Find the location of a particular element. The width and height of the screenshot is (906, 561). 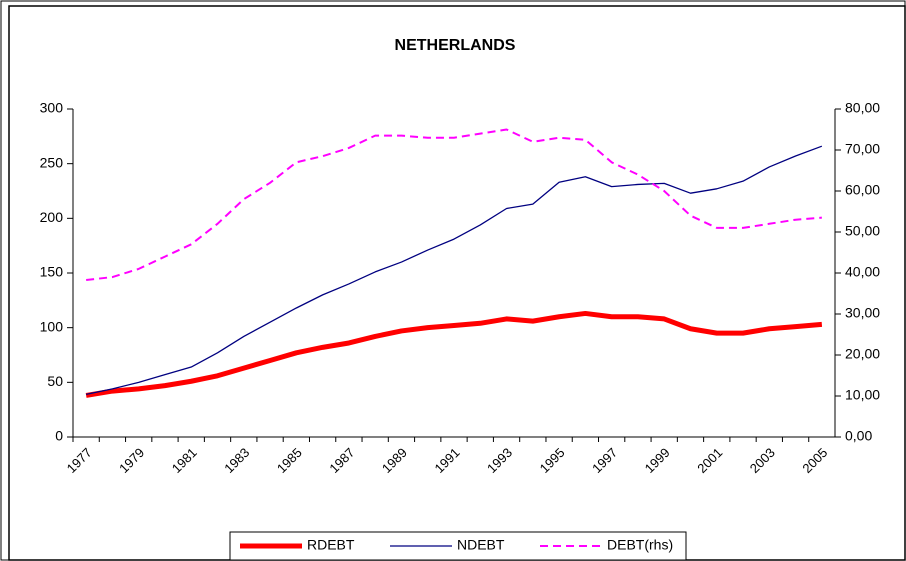

y2-tick-label: 10,00 is located at coordinates (862, 395).